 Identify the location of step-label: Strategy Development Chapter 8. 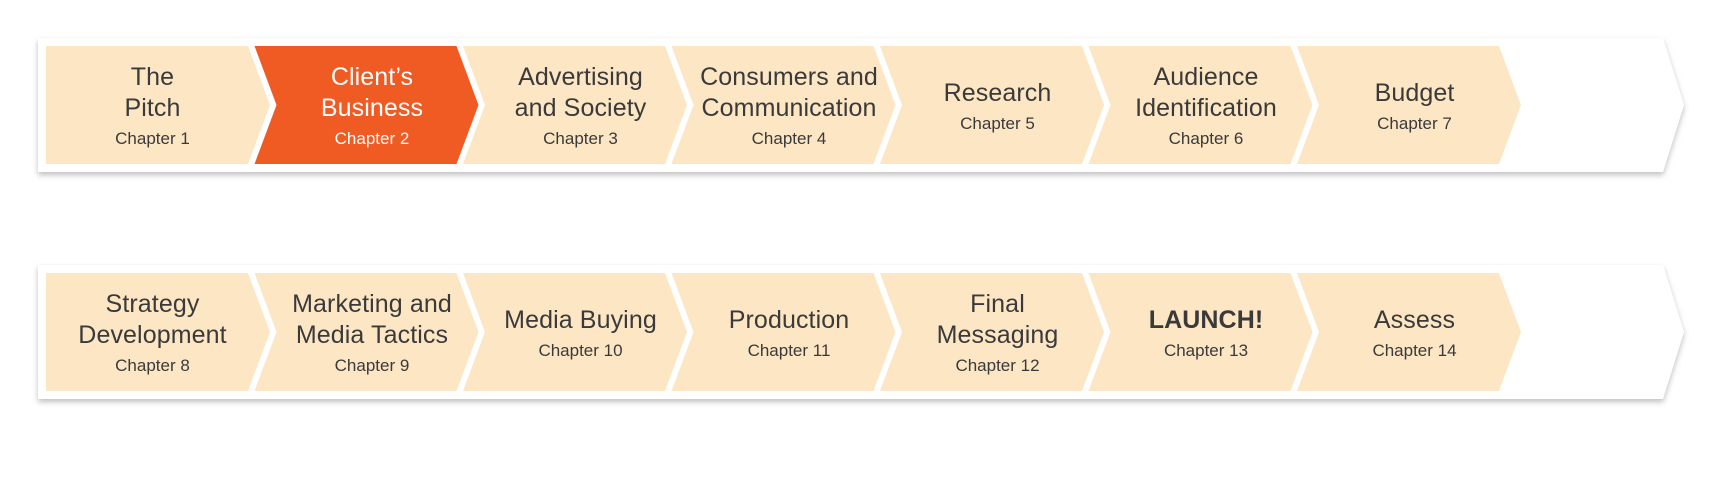
(152, 333).